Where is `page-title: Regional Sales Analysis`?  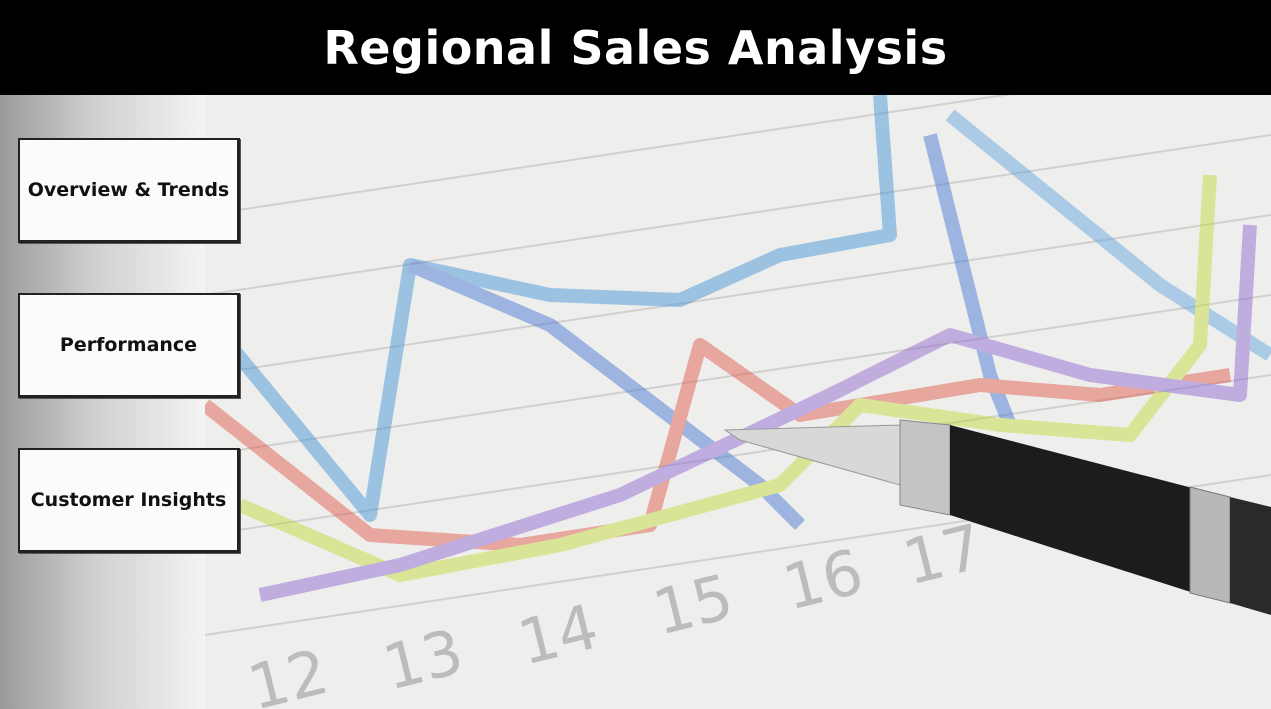 page-title: Regional Sales Analysis is located at coordinates (635, 47).